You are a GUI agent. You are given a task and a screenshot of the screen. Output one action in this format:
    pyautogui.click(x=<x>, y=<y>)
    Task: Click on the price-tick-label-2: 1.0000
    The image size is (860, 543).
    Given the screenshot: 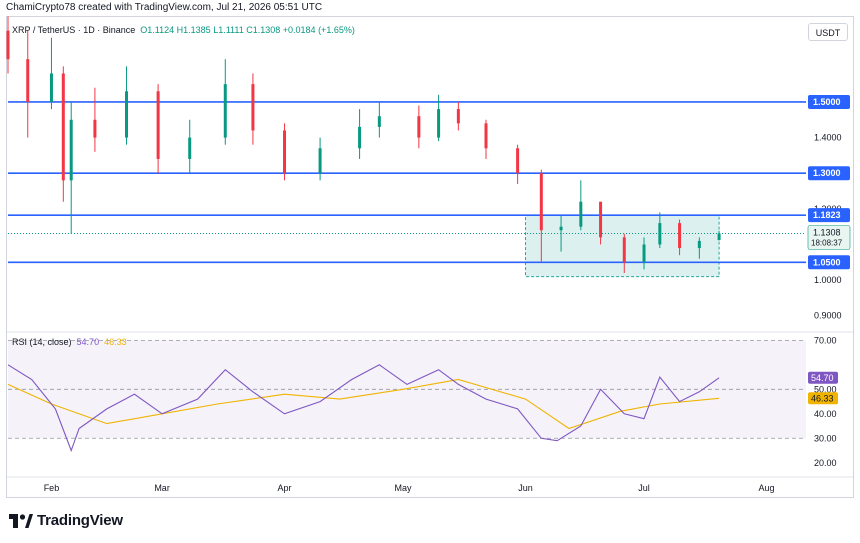 What is the action you would take?
    pyautogui.click(x=828, y=280)
    